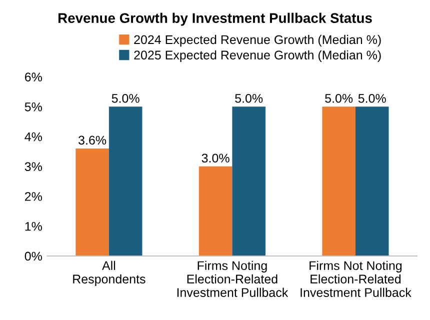 Image resolution: width=430 pixels, height=320 pixels. Describe the element at coordinates (215, 19) in the screenshot. I see `chart-title: Revenue Growth by Investment Pullback Status` at that location.